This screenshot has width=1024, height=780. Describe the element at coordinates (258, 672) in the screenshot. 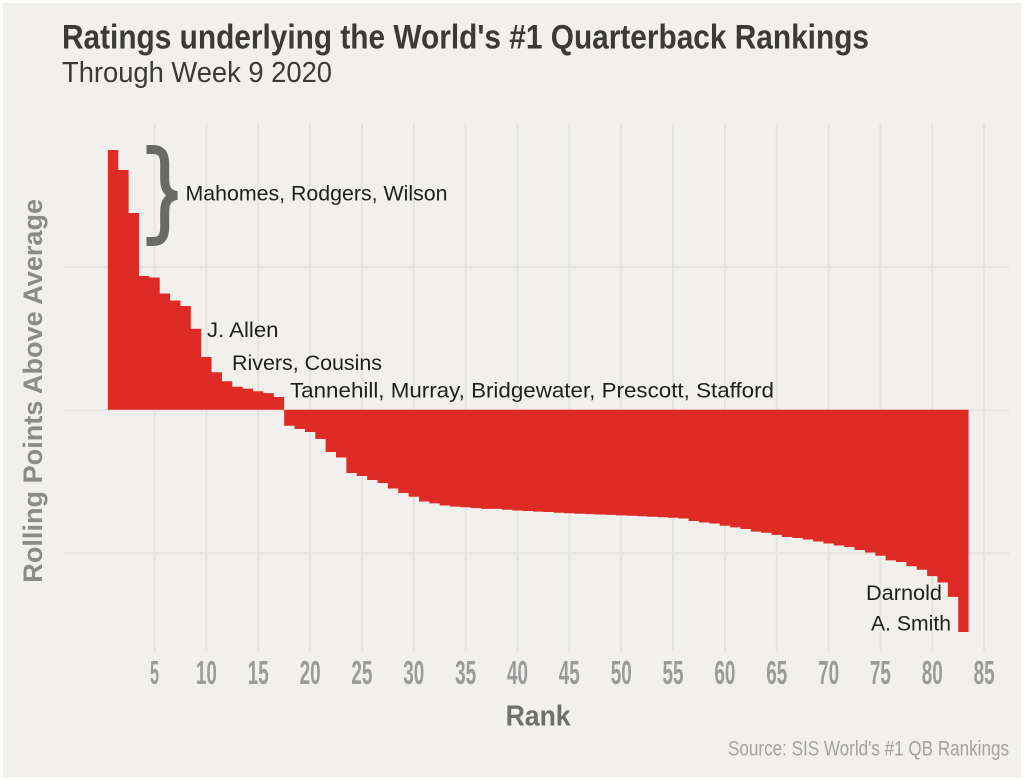

I see `svg-text: 15` at that location.